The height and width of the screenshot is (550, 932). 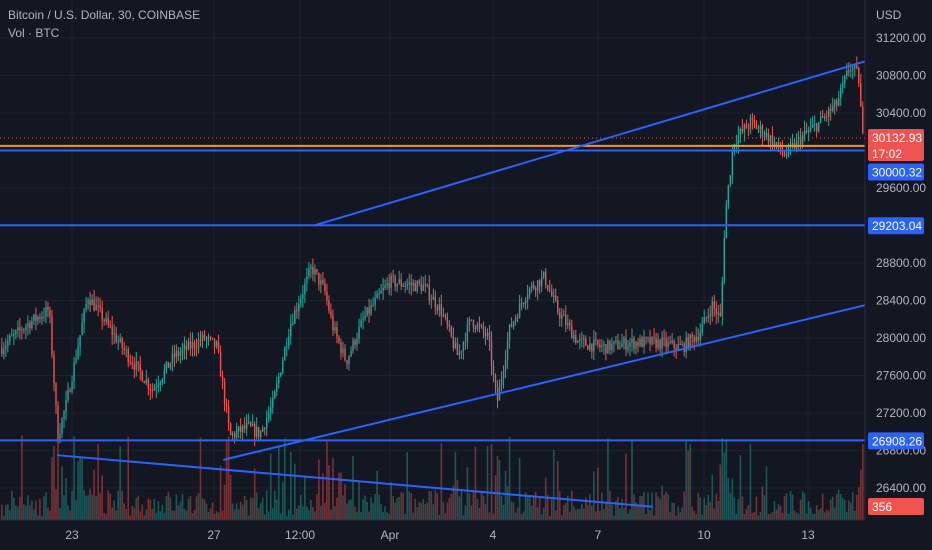 I want to click on level-tag-30000-text: 30000.32, so click(x=897, y=172).